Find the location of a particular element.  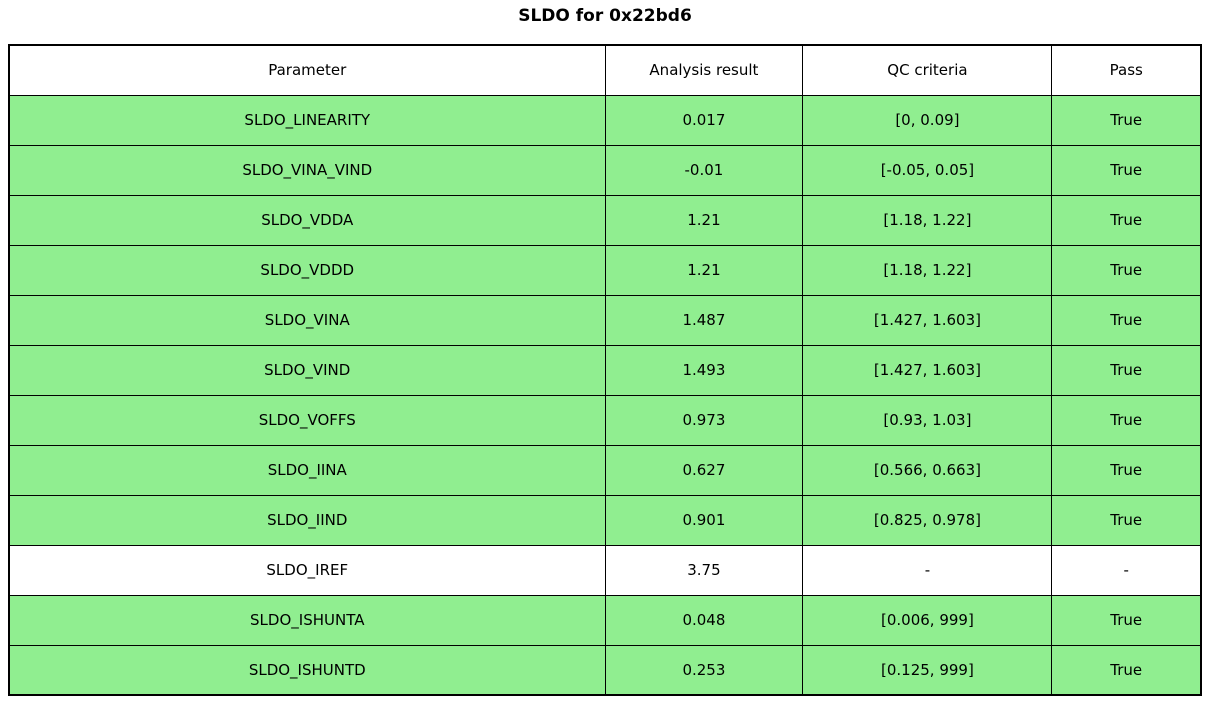

cell-parameter: SLDO_VOFFS is located at coordinates (307, 420).